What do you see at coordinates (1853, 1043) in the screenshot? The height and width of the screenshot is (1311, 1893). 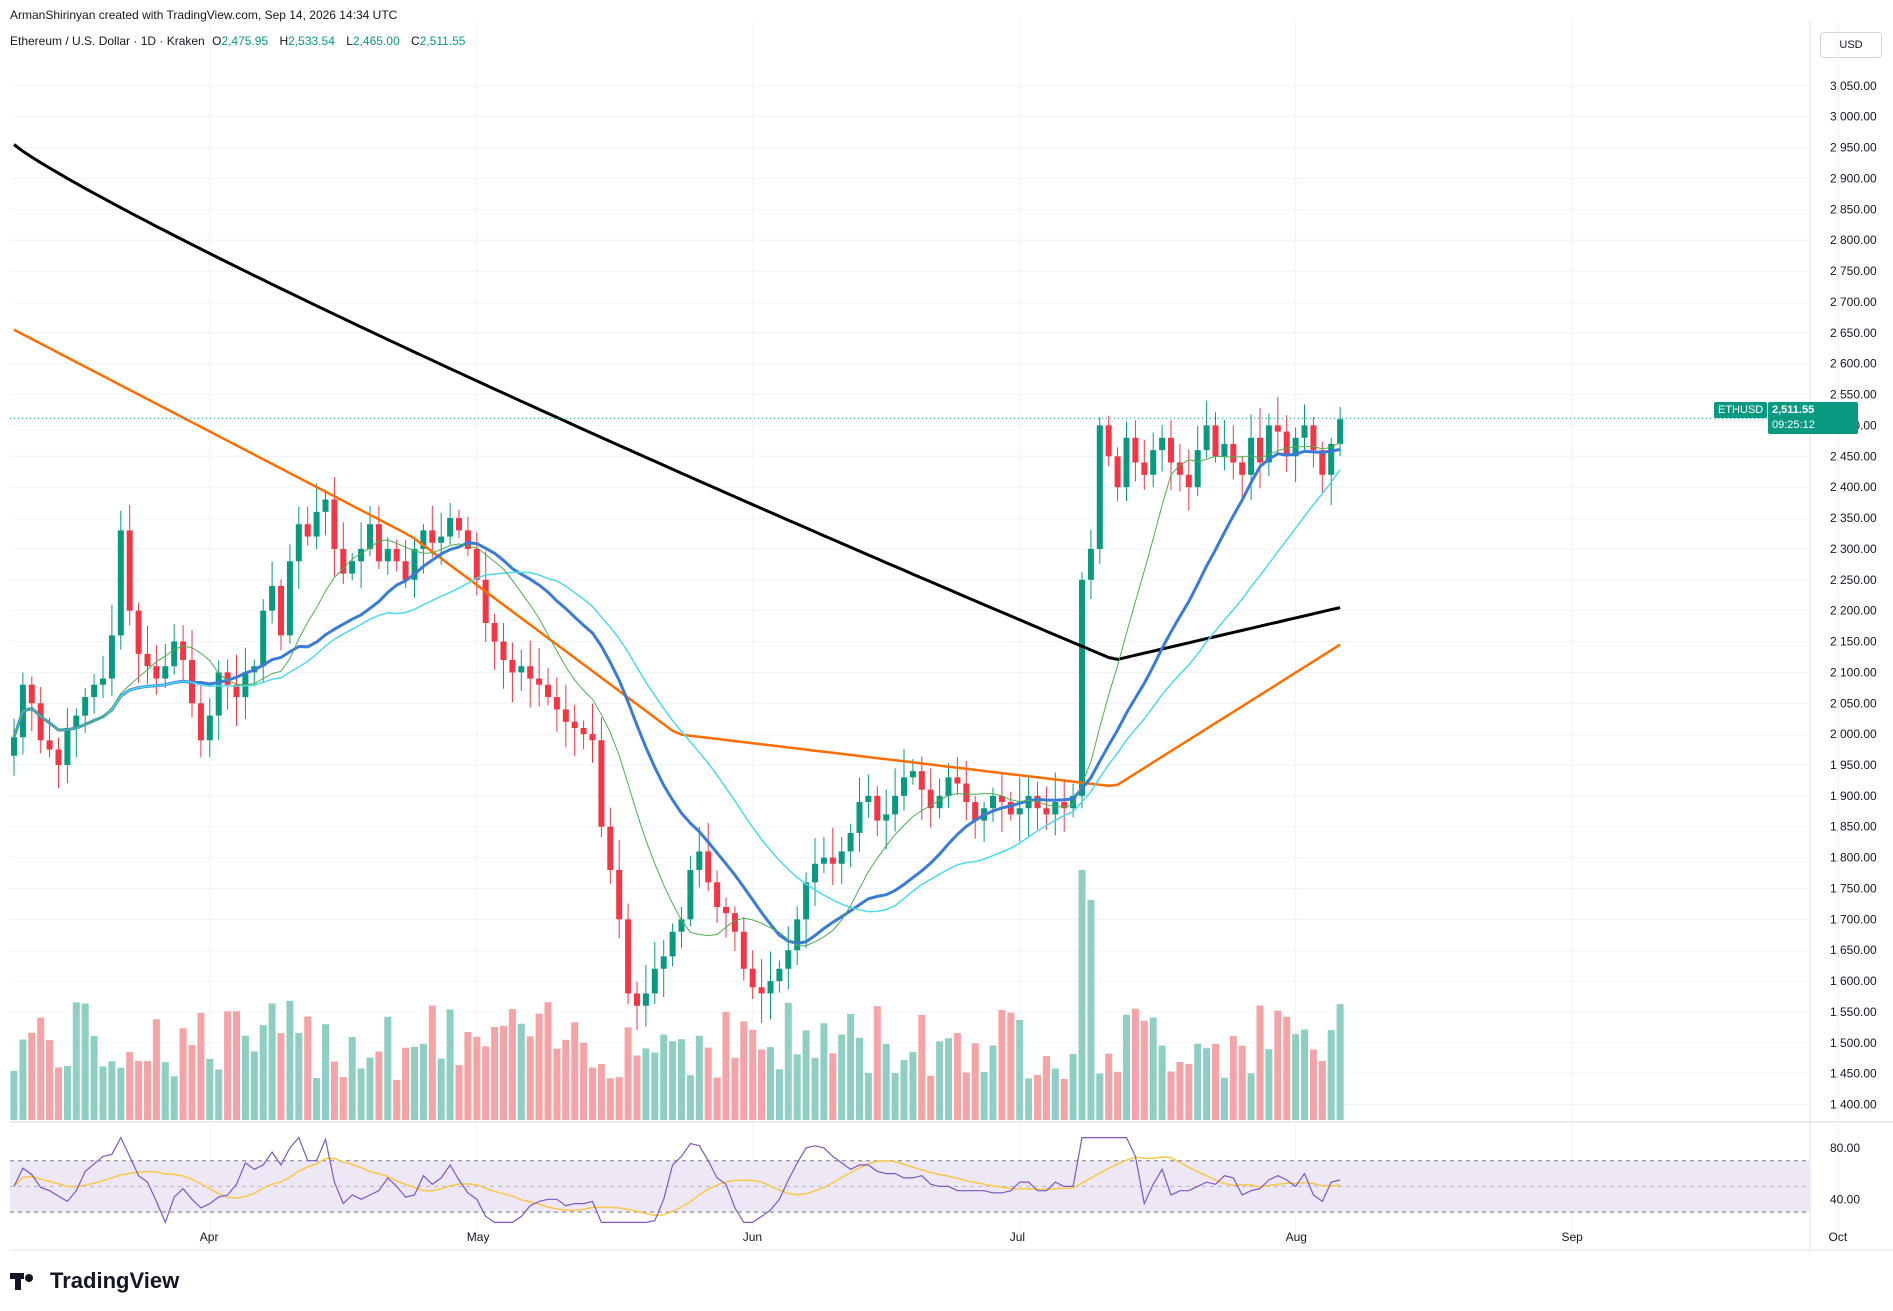 I see `price-tick-label: 1,500.00` at bounding box center [1853, 1043].